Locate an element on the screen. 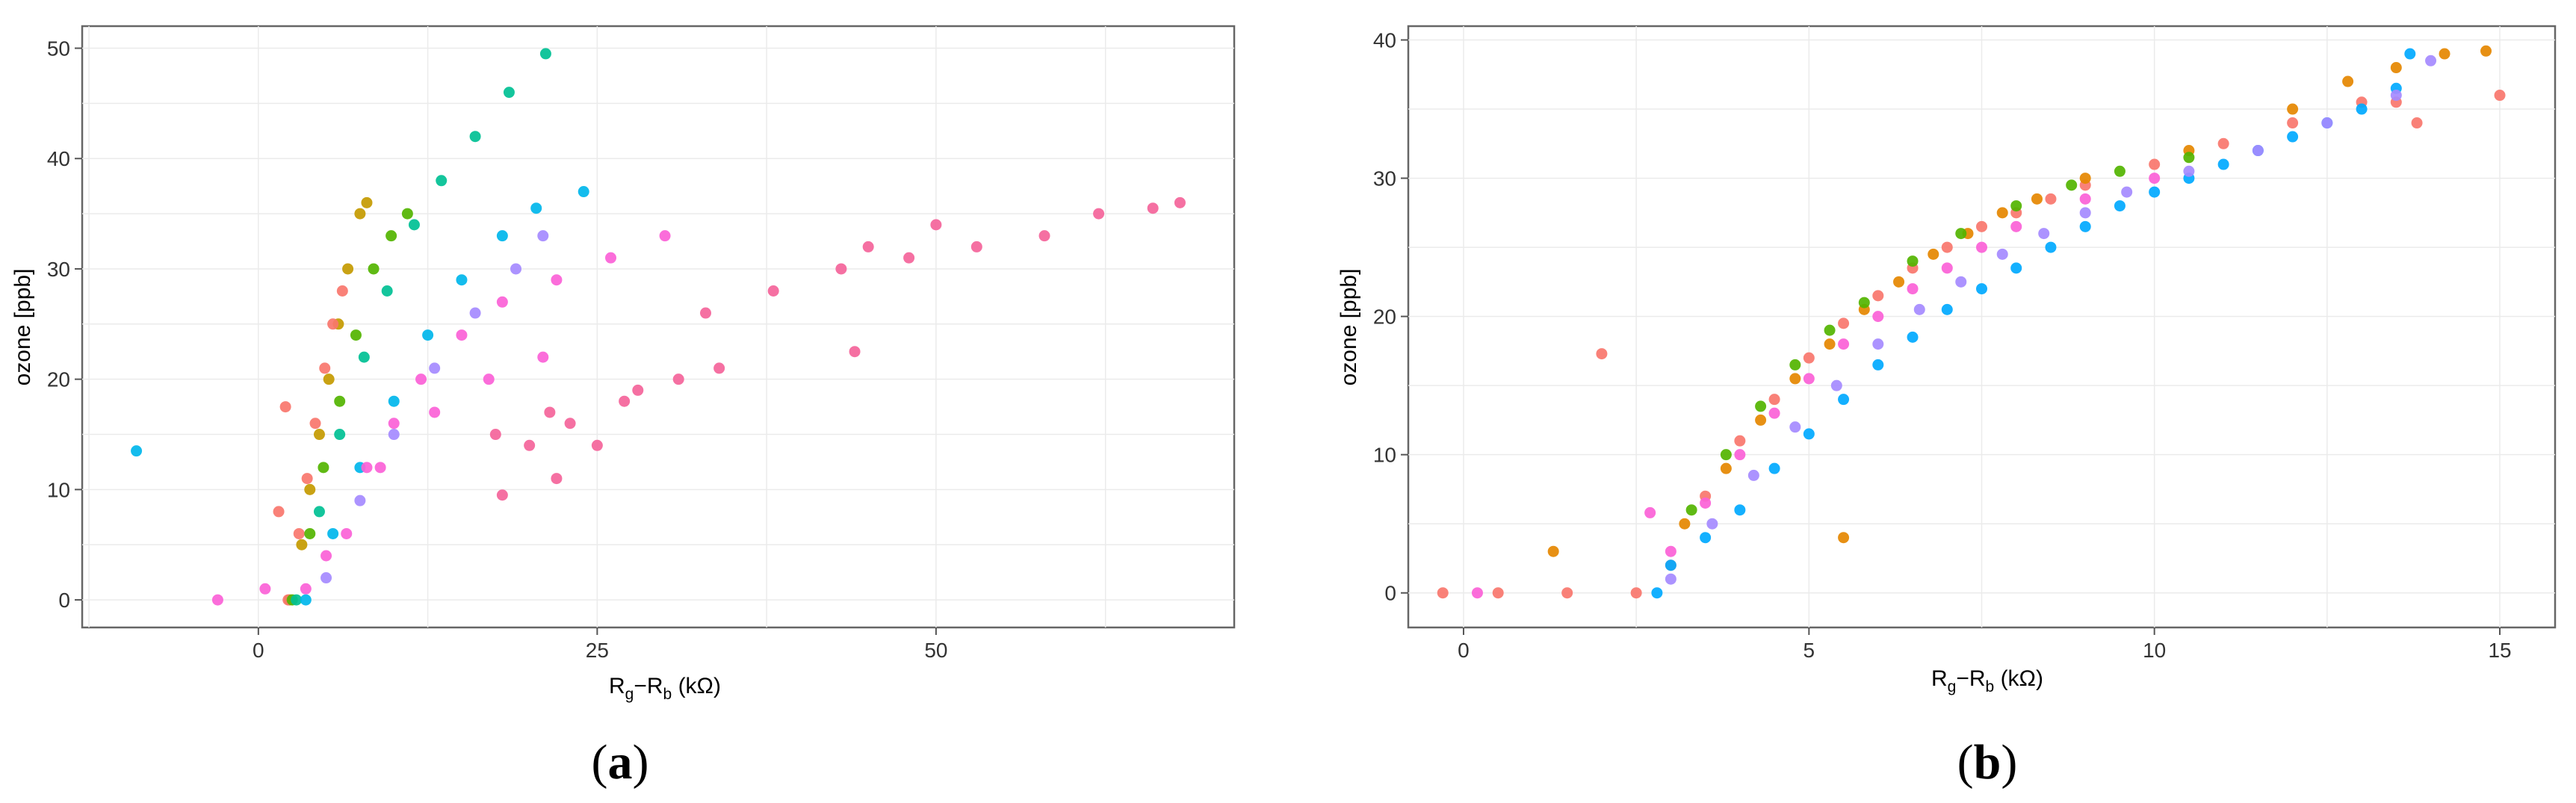 This screenshot has height=803, width=2576. y-tick-label: 30 is located at coordinates (58, 269).